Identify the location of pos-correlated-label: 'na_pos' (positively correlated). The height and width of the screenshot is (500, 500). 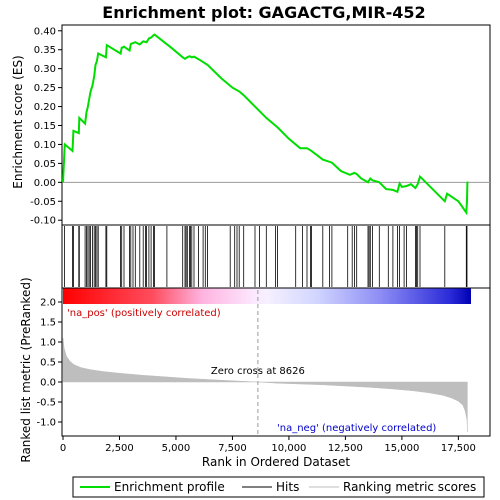
(144, 313).